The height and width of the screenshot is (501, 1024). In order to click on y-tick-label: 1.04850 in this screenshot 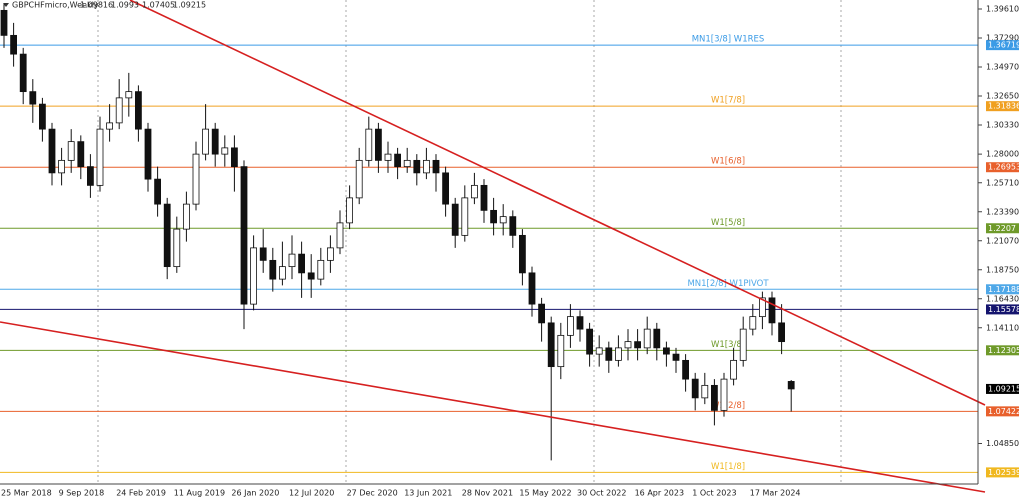, I will do `click(1002, 443)`.